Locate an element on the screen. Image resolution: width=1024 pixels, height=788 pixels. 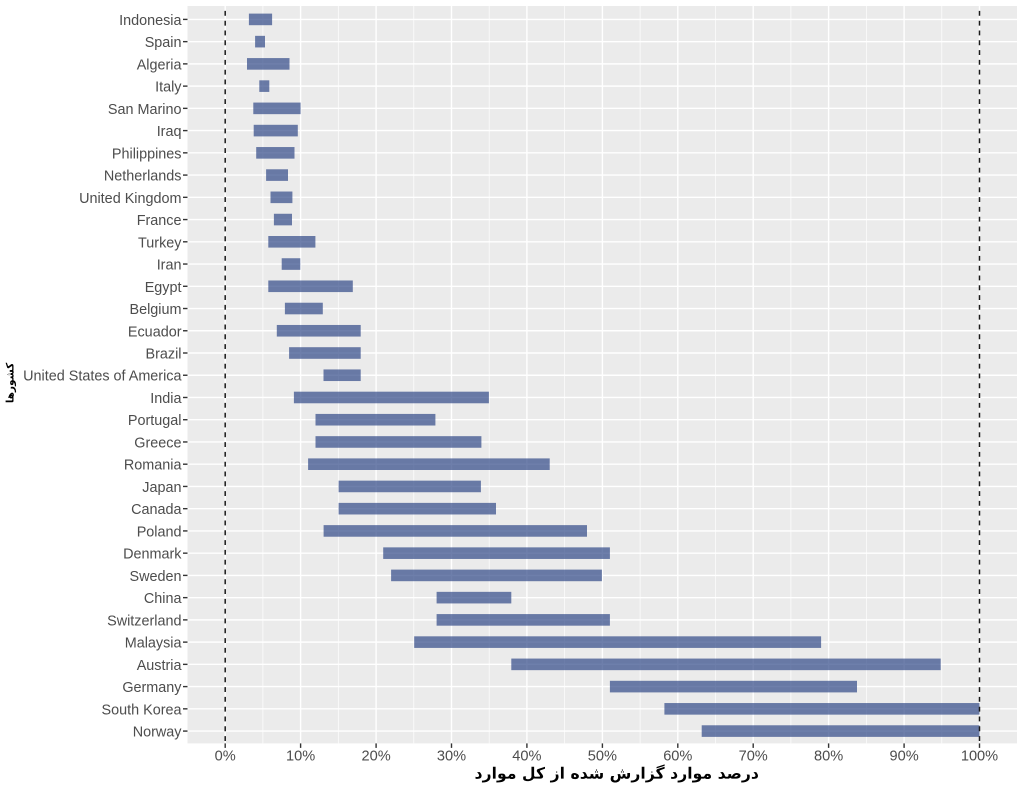
svg-text: Portugal is located at coordinates (155, 421).